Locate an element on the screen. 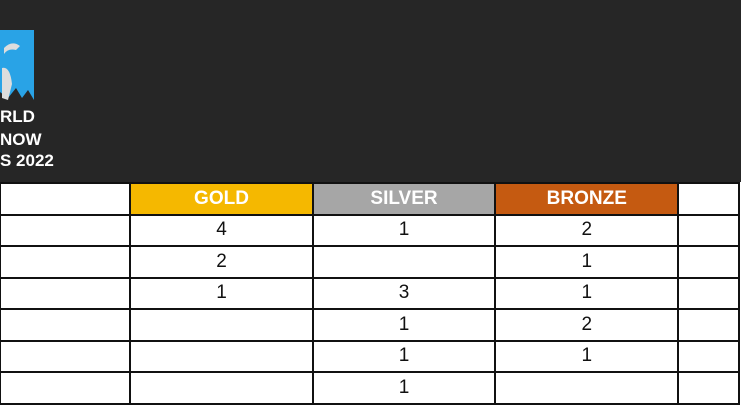 The image size is (741, 420). event-logo is located at coordinates (17, 65).